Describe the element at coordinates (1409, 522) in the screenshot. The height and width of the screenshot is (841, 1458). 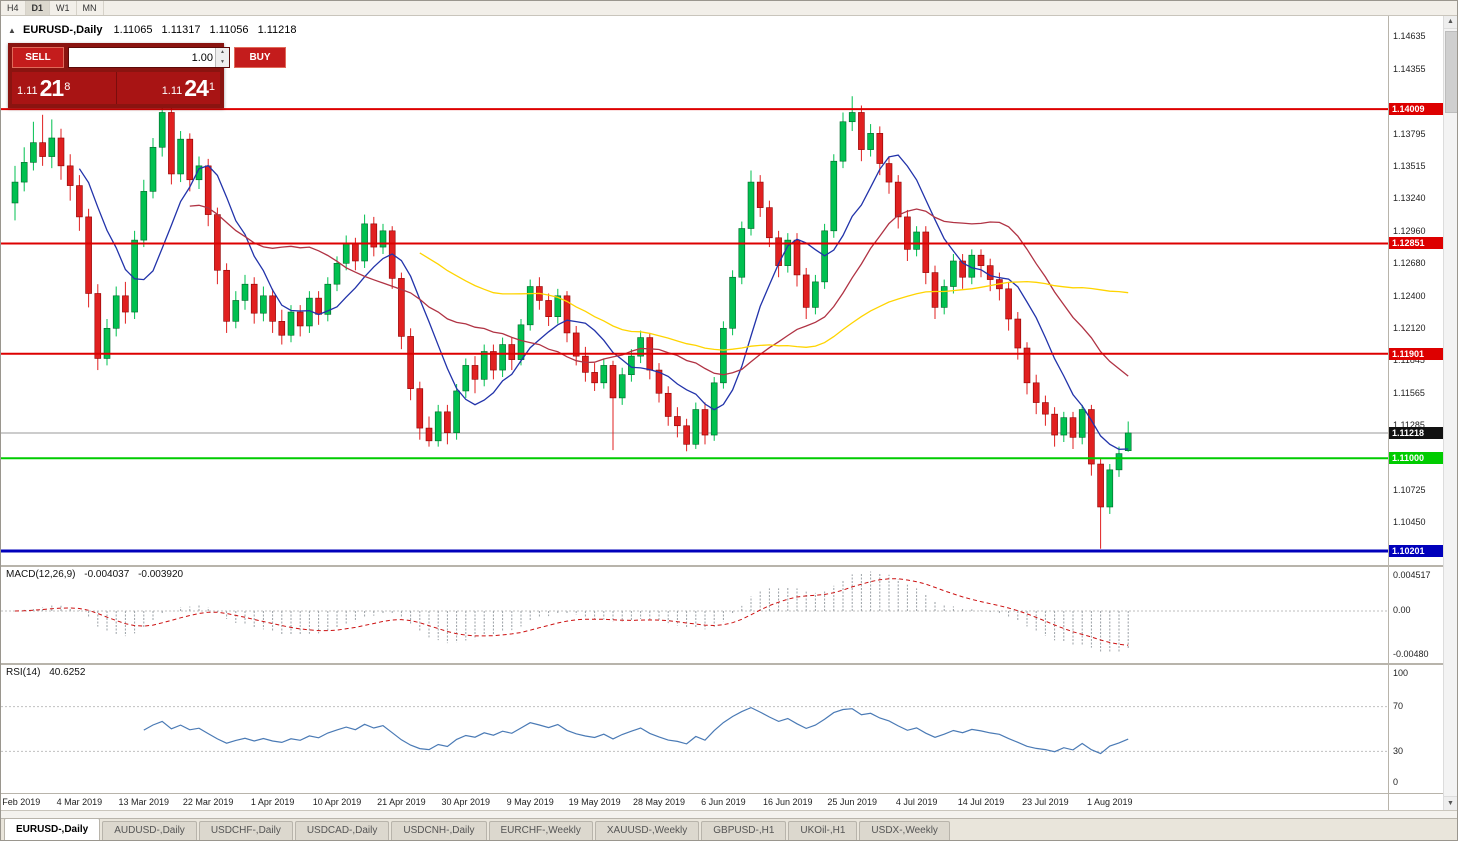
I see `price-axis-label: 1.10450` at that location.